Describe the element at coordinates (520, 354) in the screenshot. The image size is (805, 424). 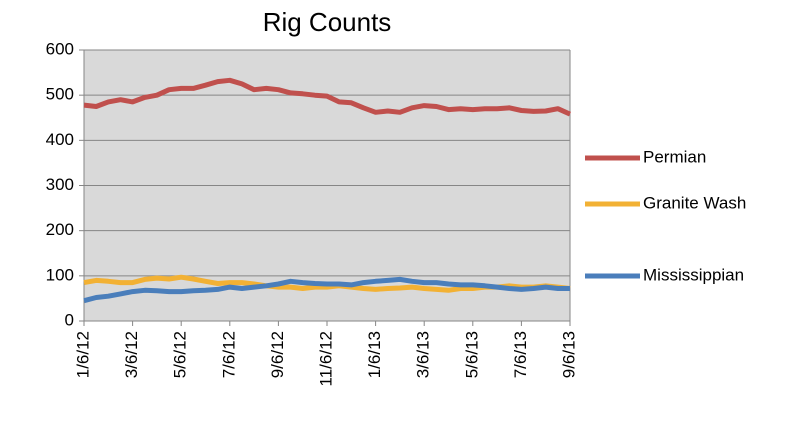
I see `x-tick-label: 7/6/13` at that location.